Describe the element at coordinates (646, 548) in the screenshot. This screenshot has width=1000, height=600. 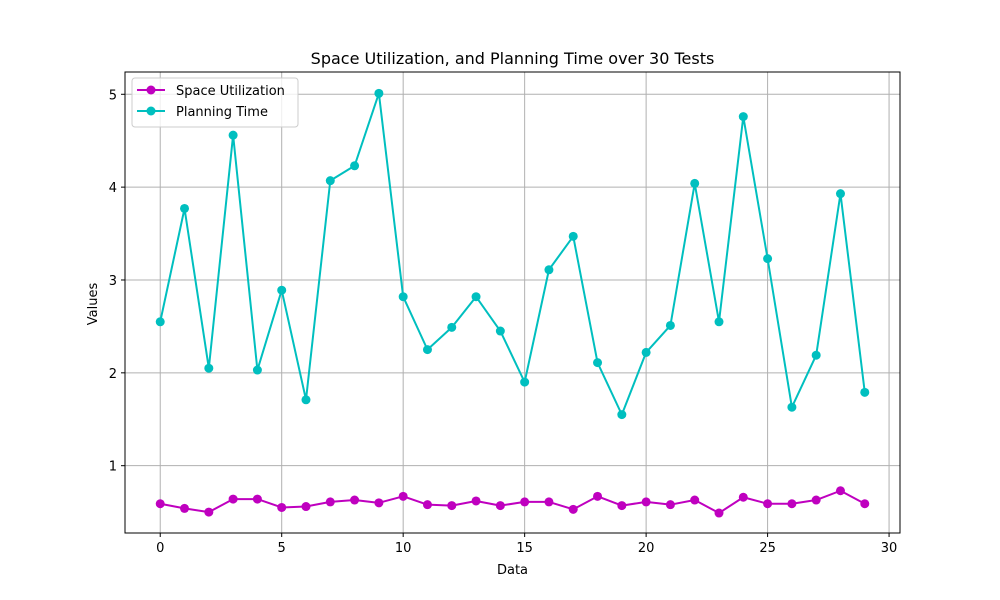
I see `x-tick-label: 20` at that location.